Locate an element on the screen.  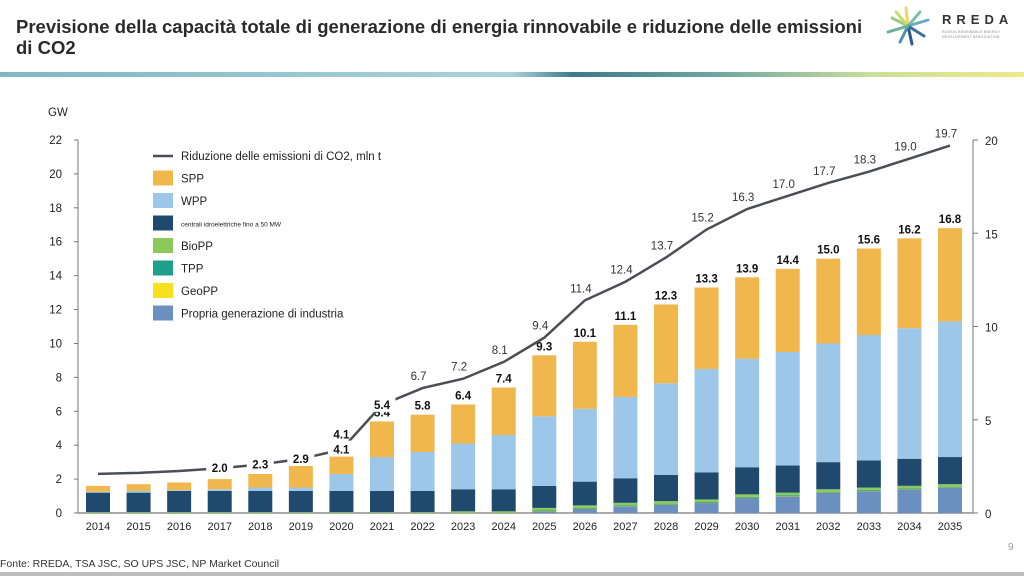
x-tick-label: 2026 is located at coordinates (585, 527).